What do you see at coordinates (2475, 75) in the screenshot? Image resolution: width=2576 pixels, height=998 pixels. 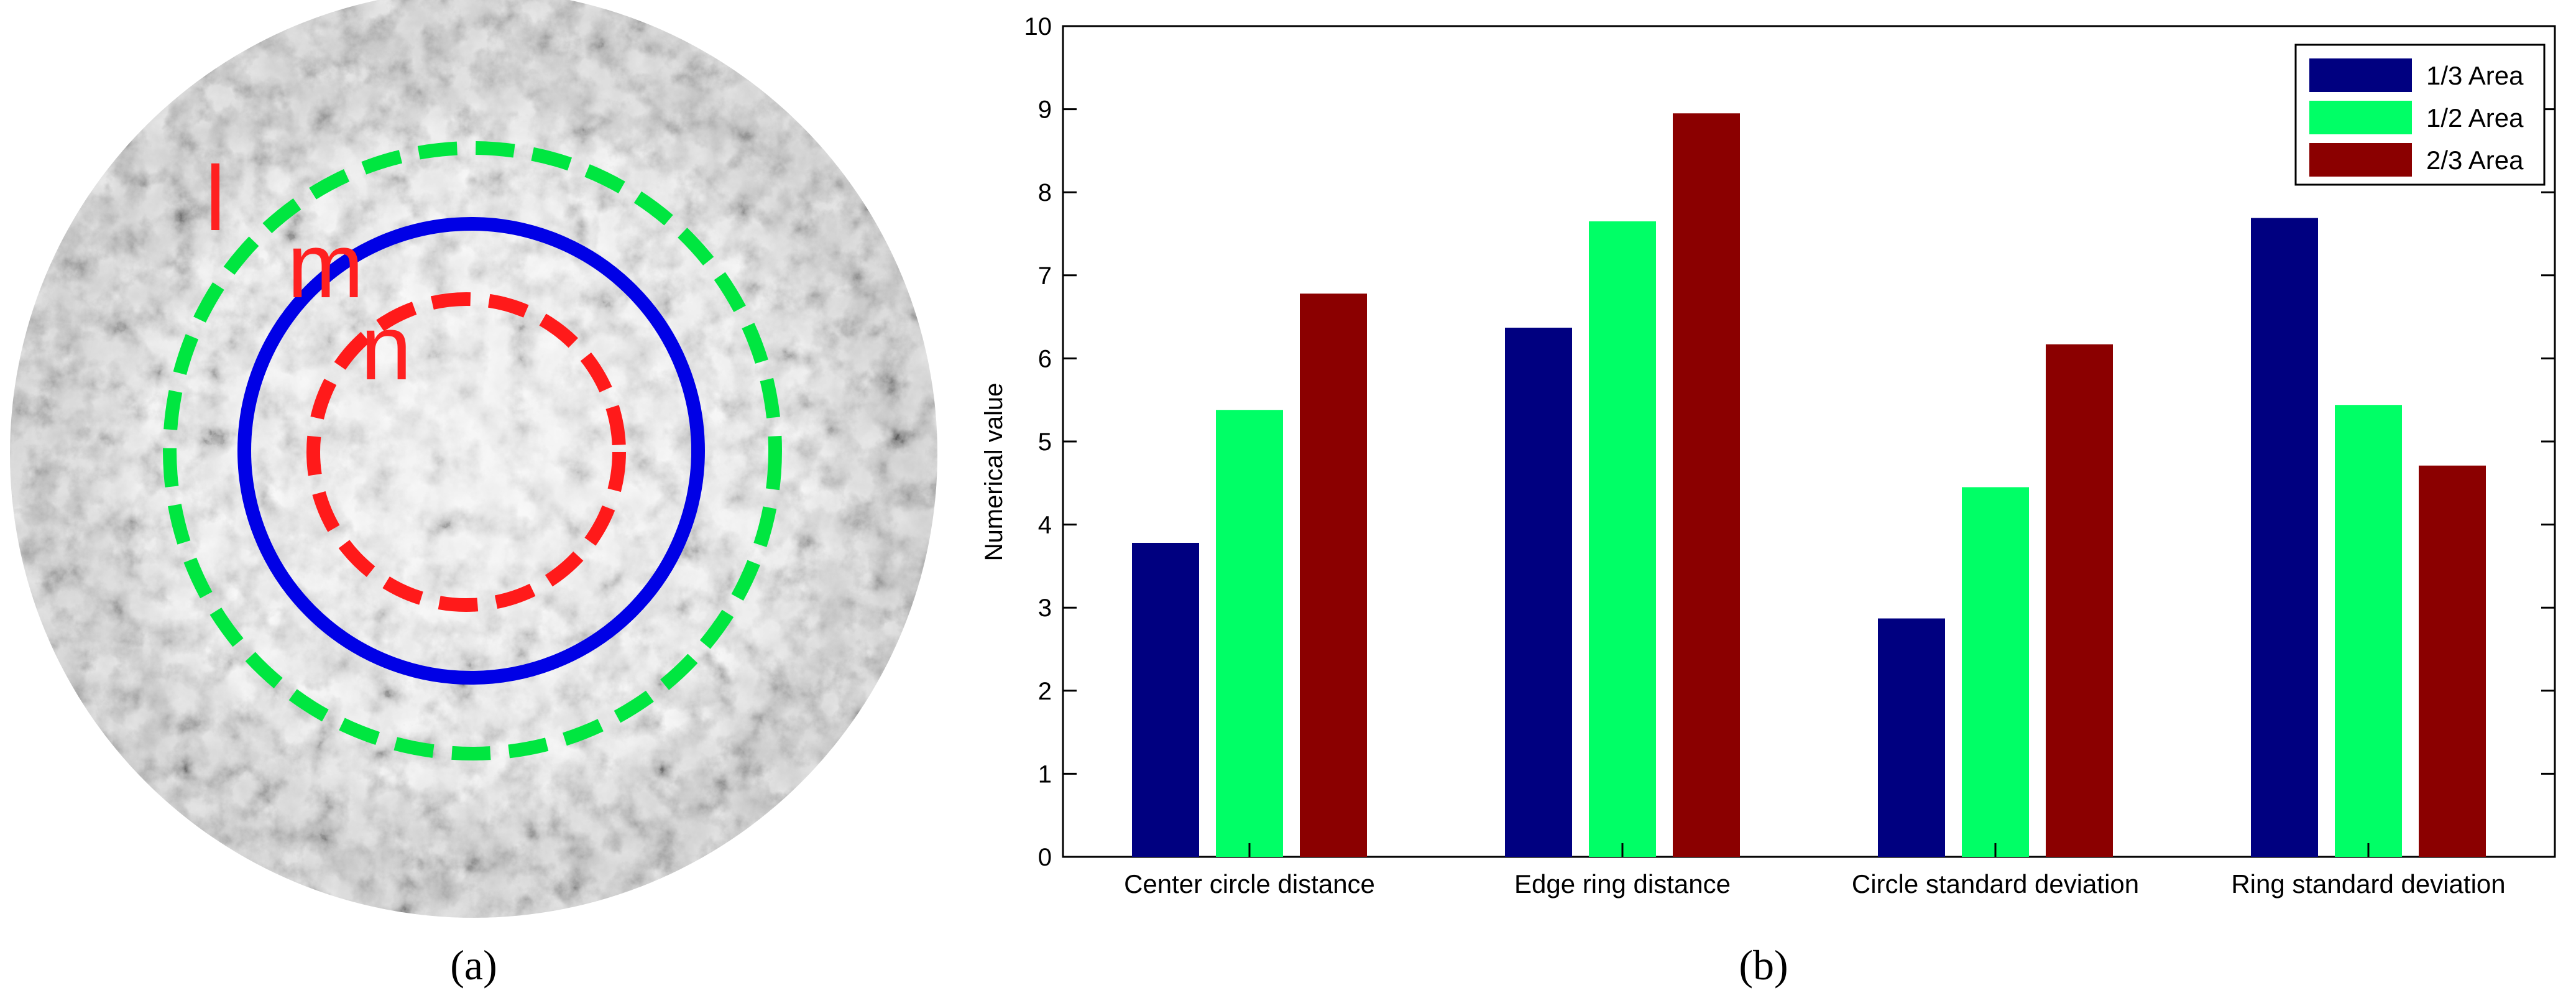 I see `legend-label: 1/3 Area` at bounding box center [2475, 75].